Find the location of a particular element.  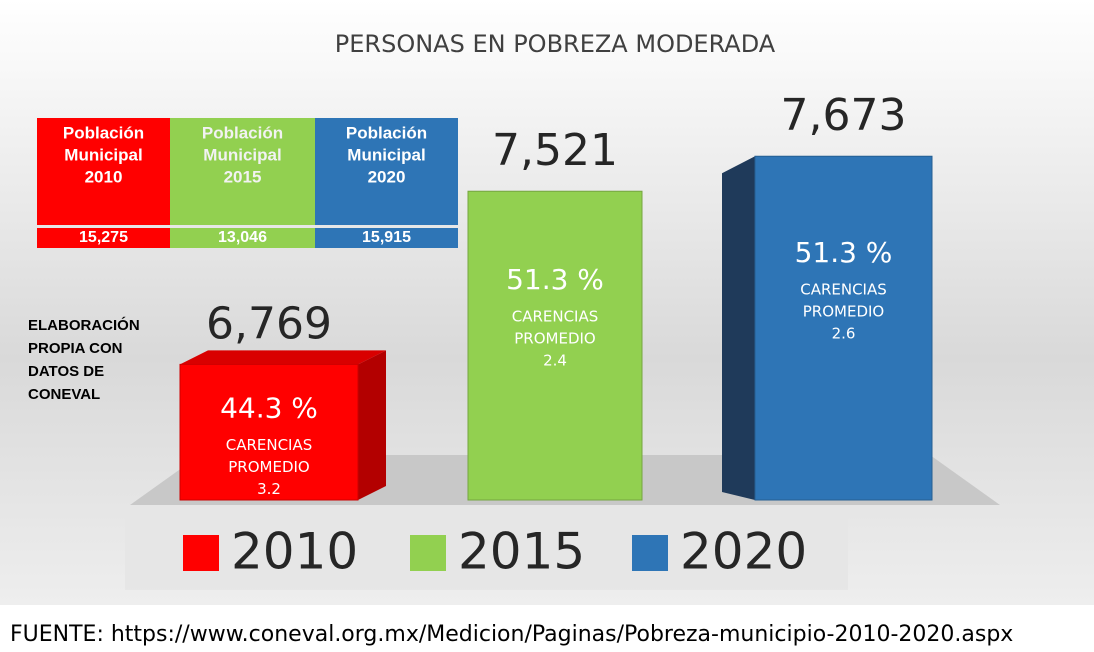

value-label: 6,769 is located at coordinates (269, 323).